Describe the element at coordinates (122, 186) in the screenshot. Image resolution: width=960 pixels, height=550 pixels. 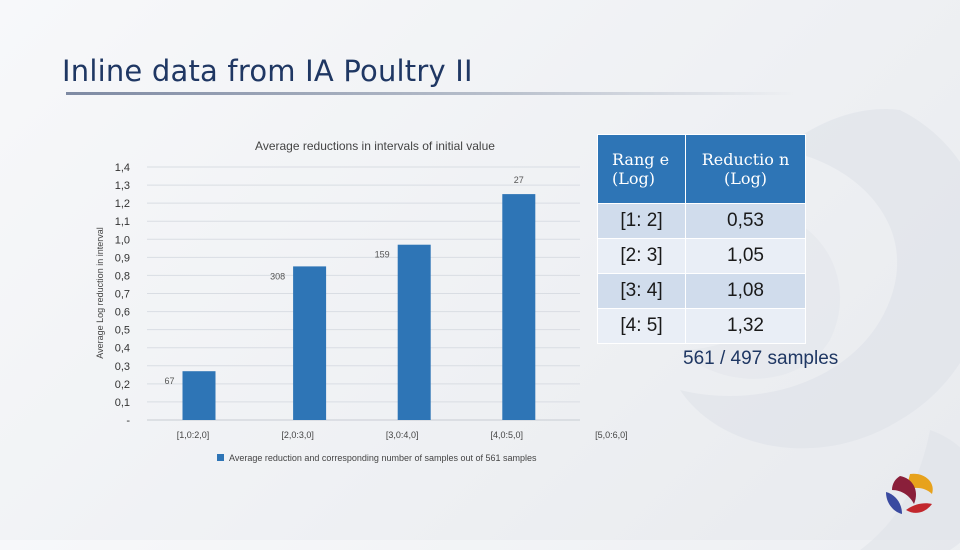
I see `y-tick-label: 1,3` at that location.